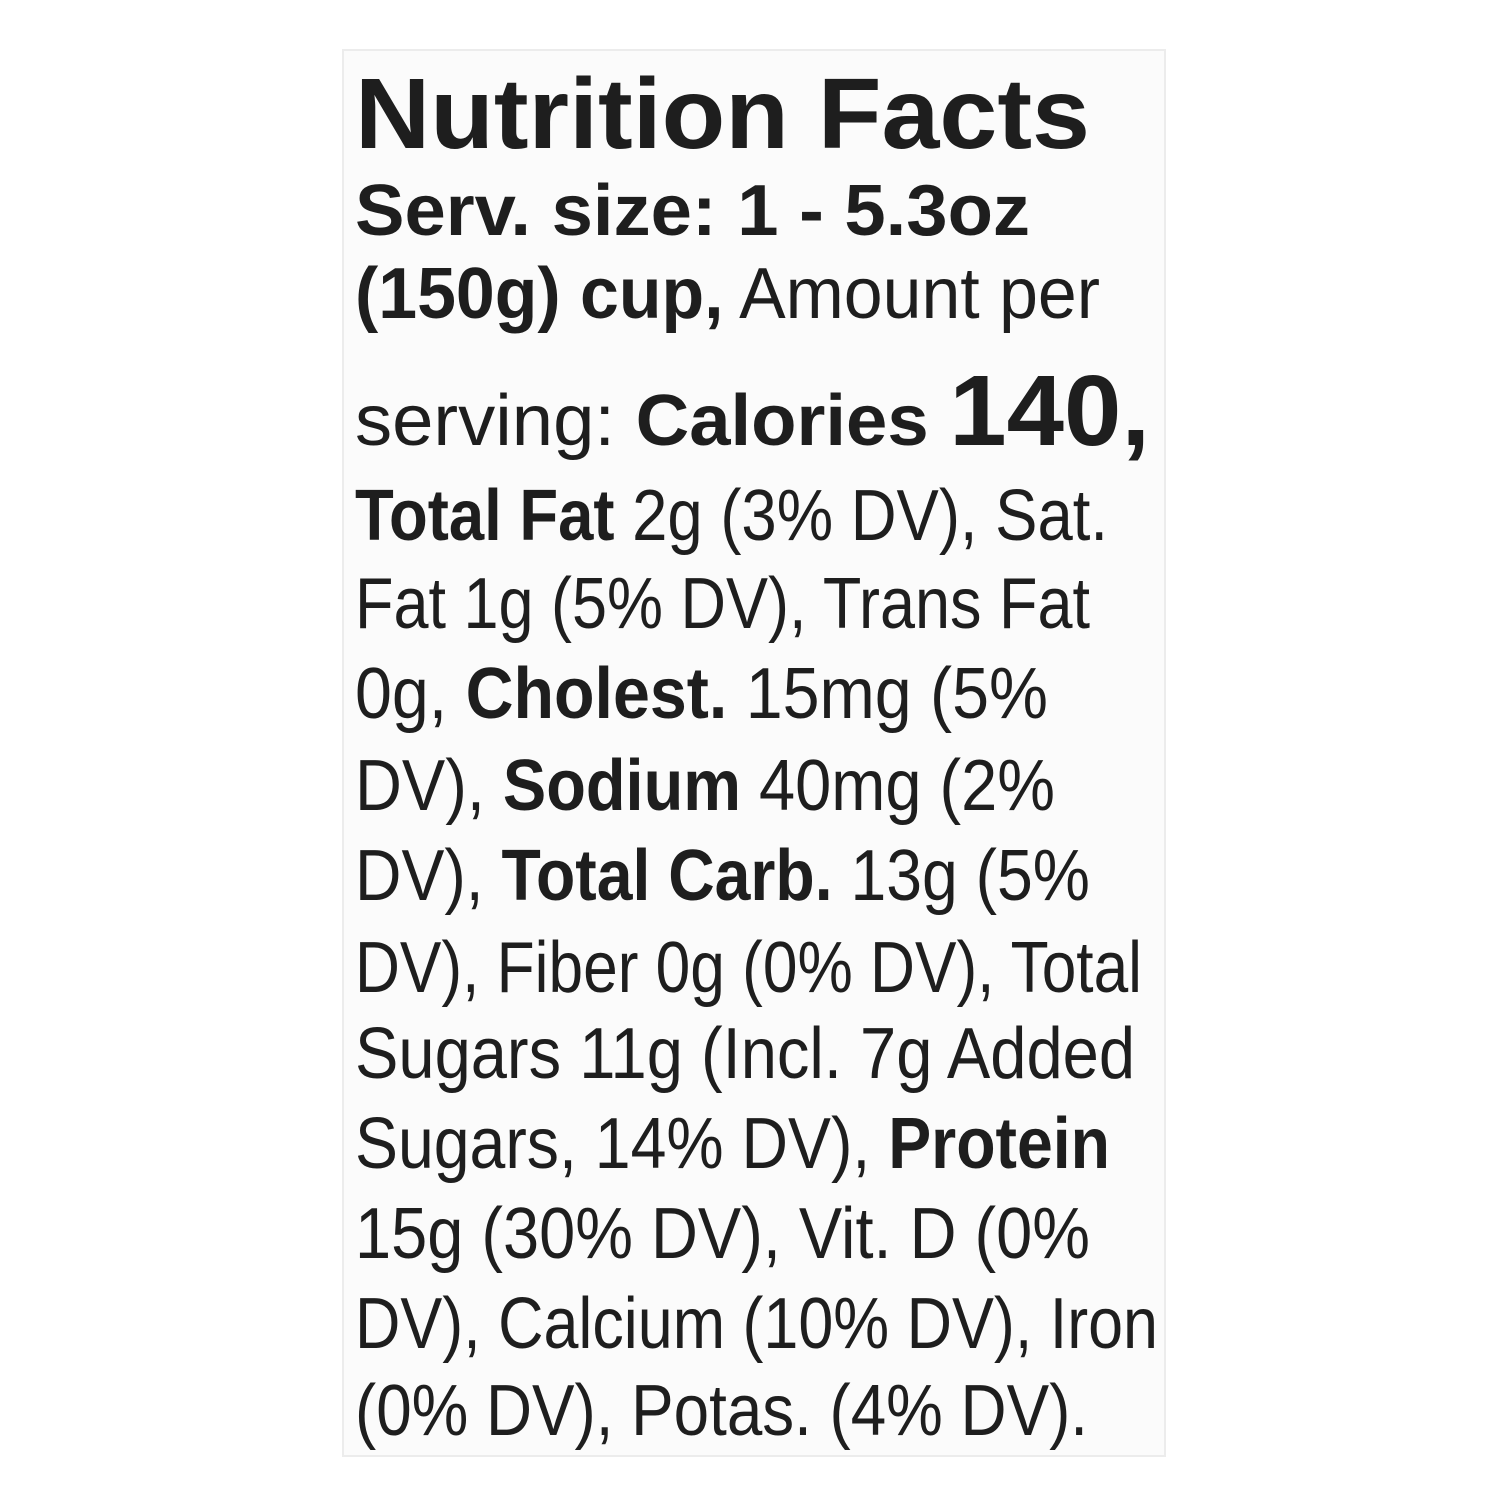 The height and width of the screenshot is (1508, 1508). I want to click on label-line: DV), Calcium (10% DV), Iron, so click(756, 1324).